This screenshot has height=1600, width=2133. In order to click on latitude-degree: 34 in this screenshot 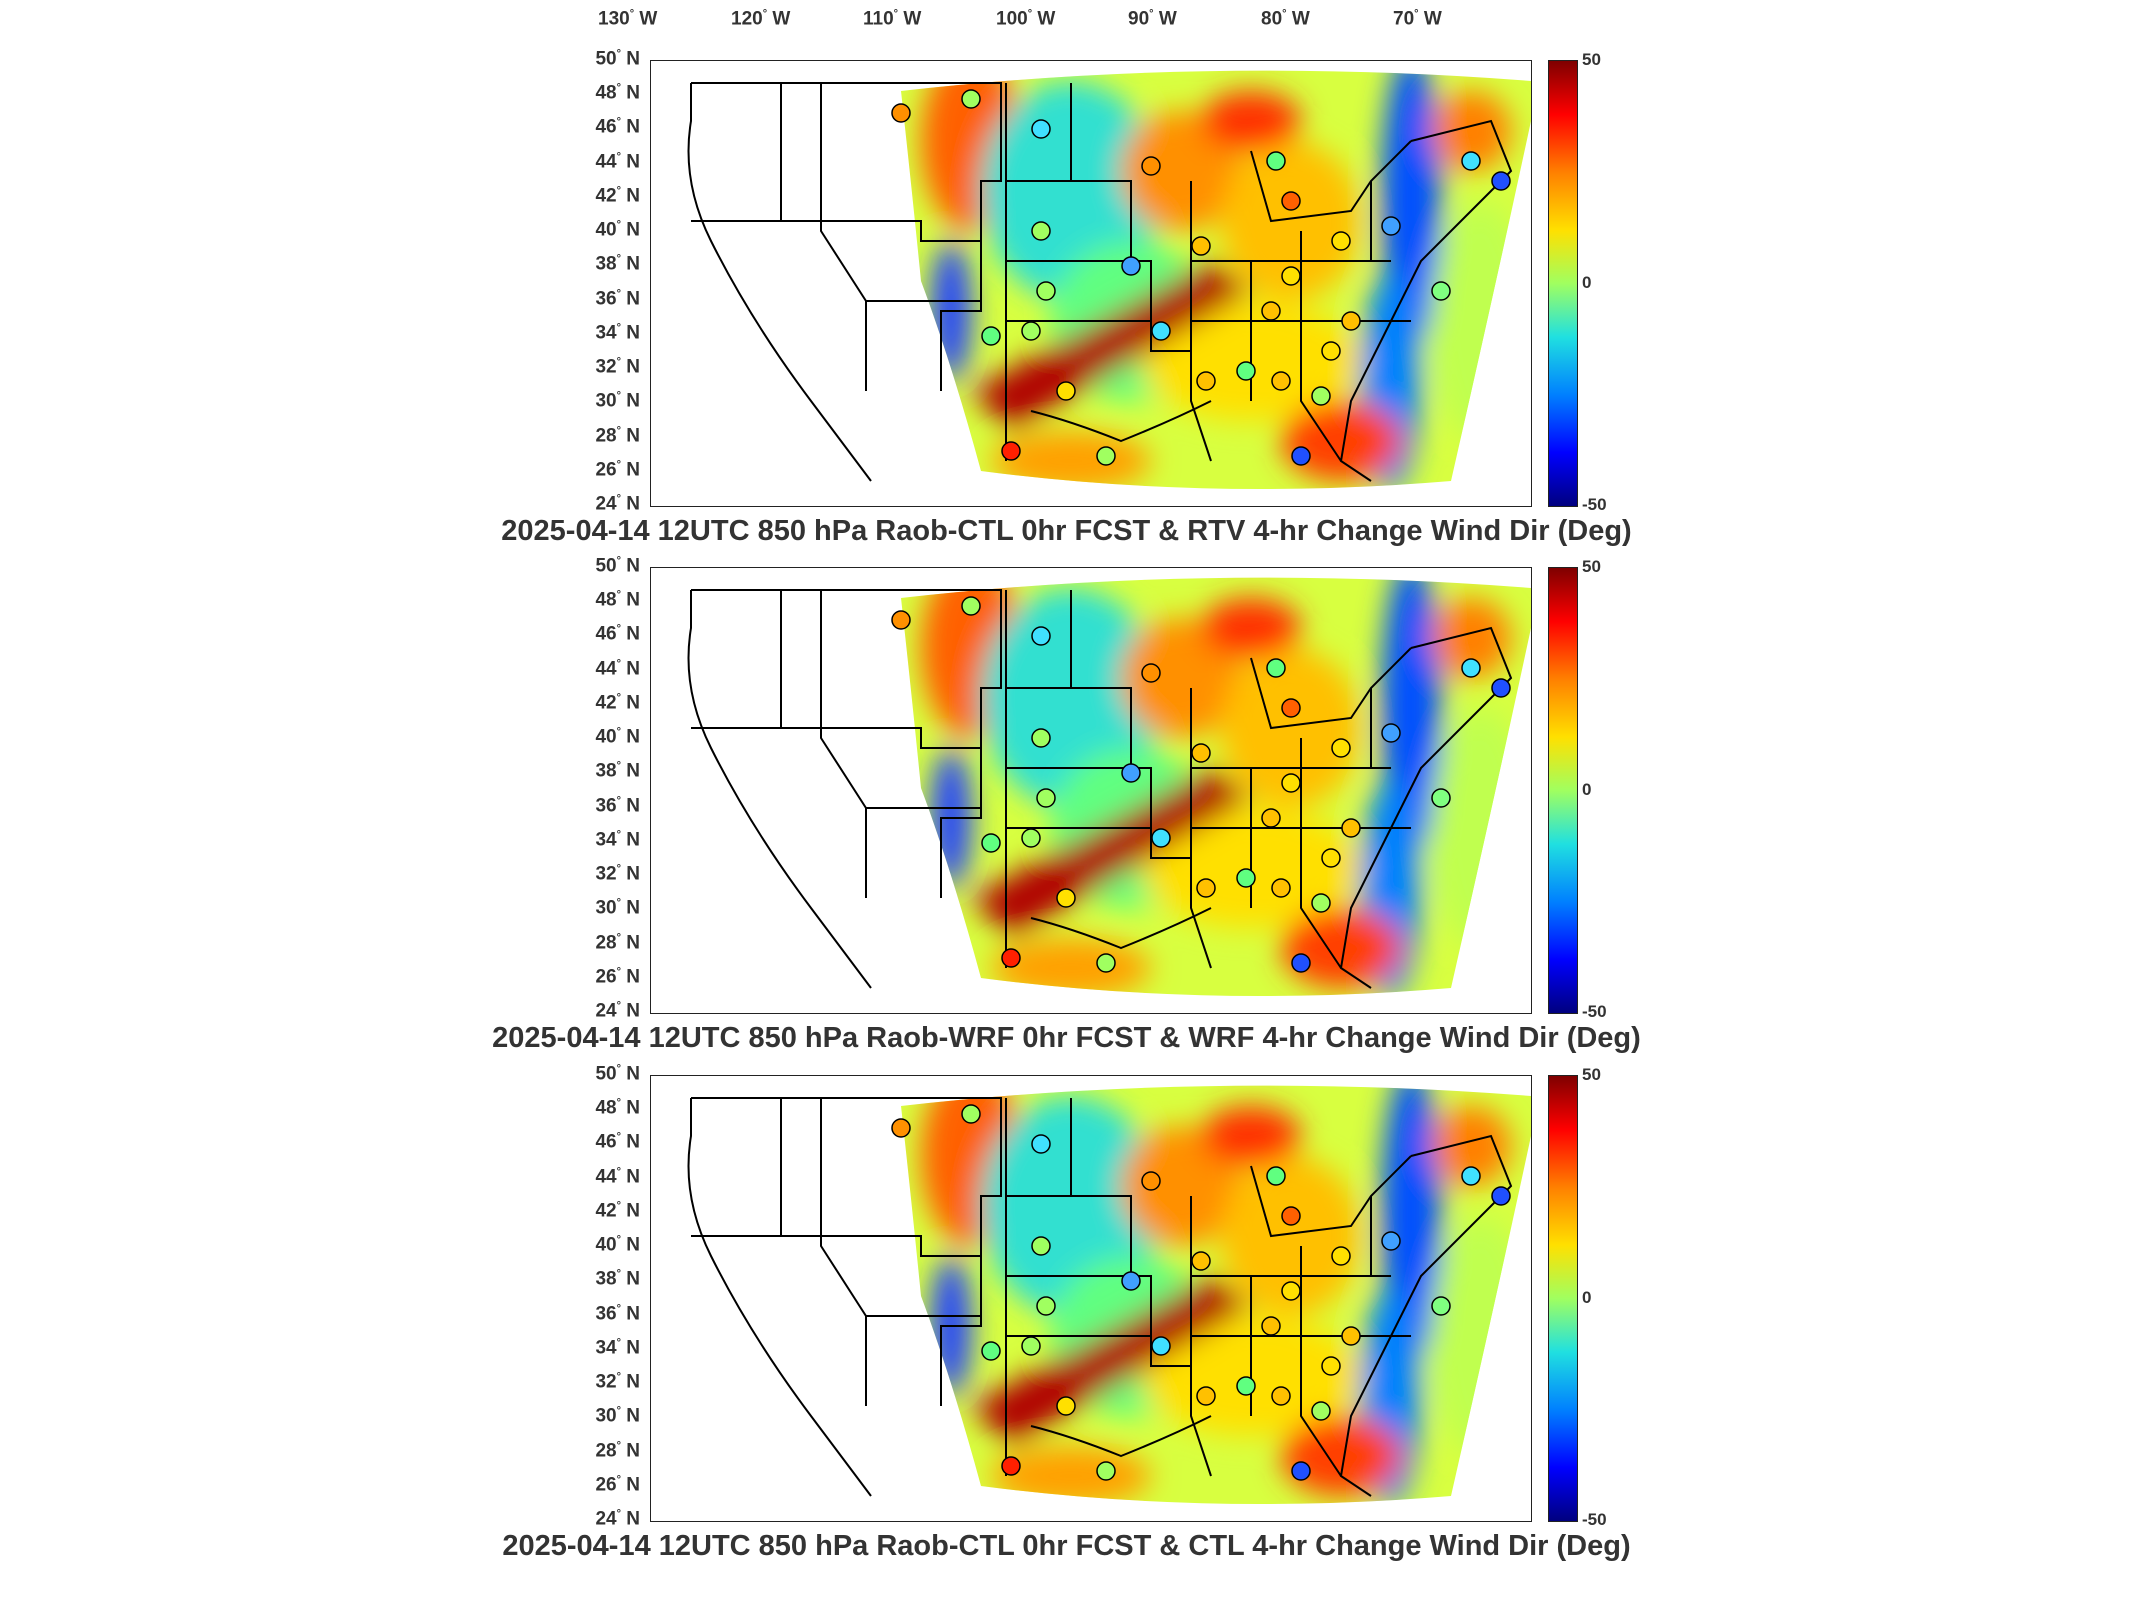, I will do `click(606, 840)`.